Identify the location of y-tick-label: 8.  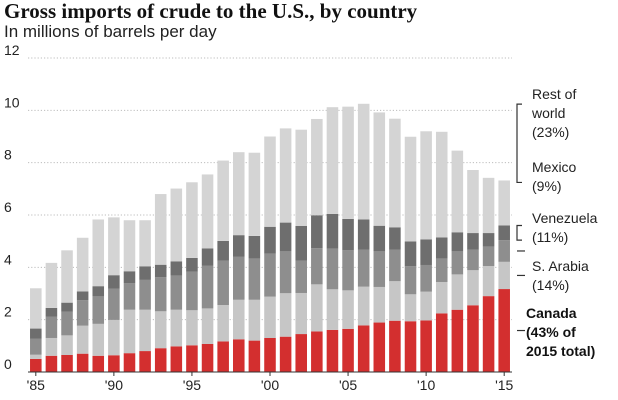
(8, 155).